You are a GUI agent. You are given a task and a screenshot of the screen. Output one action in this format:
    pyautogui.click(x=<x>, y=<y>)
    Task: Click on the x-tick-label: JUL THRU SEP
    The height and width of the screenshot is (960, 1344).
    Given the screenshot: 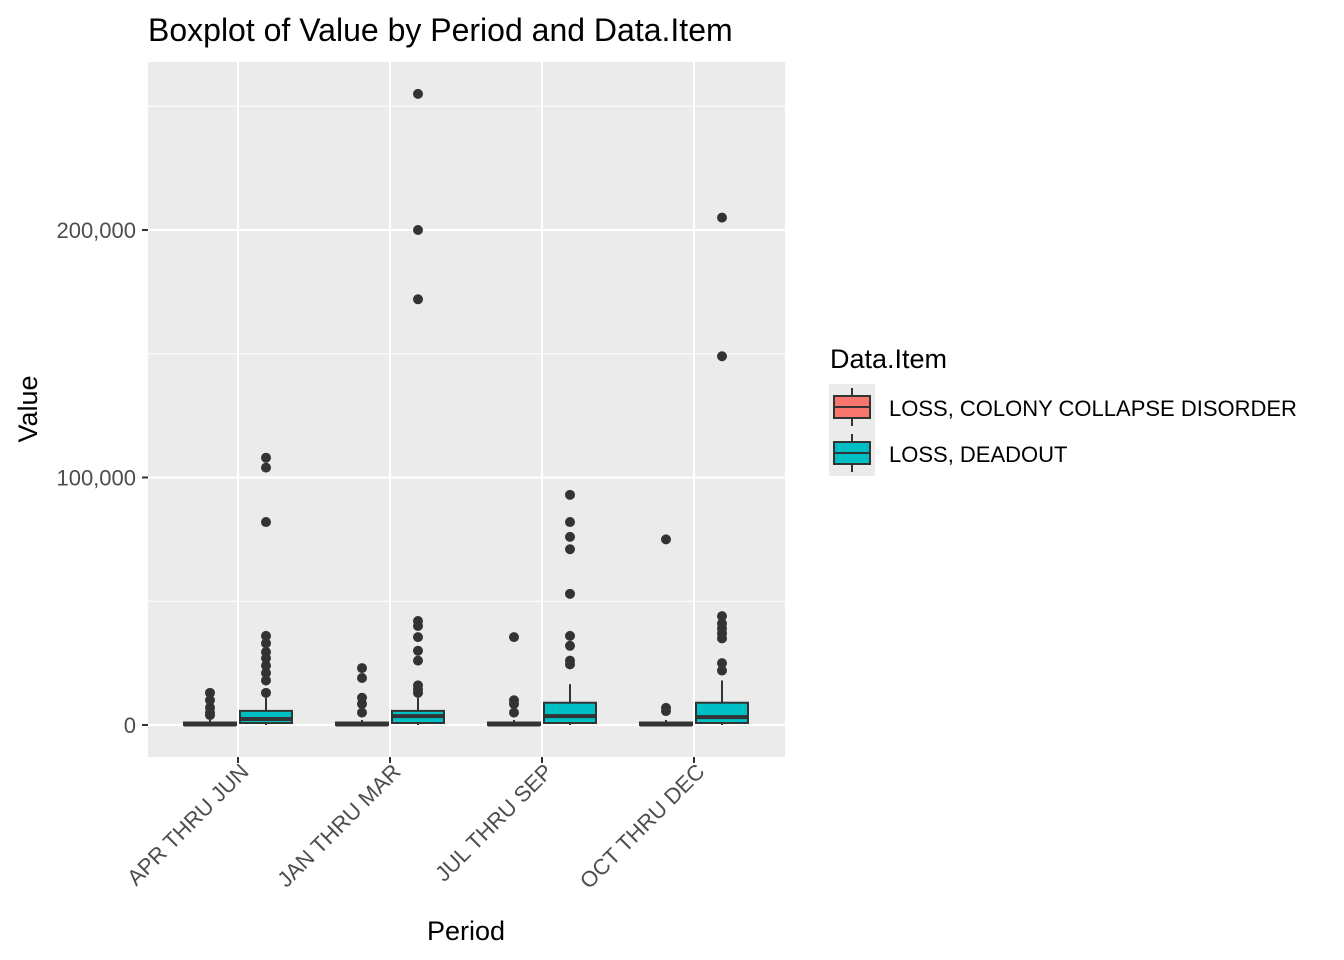 What is the action you would take?
    pyautogui.click(x=493, y=822)
    